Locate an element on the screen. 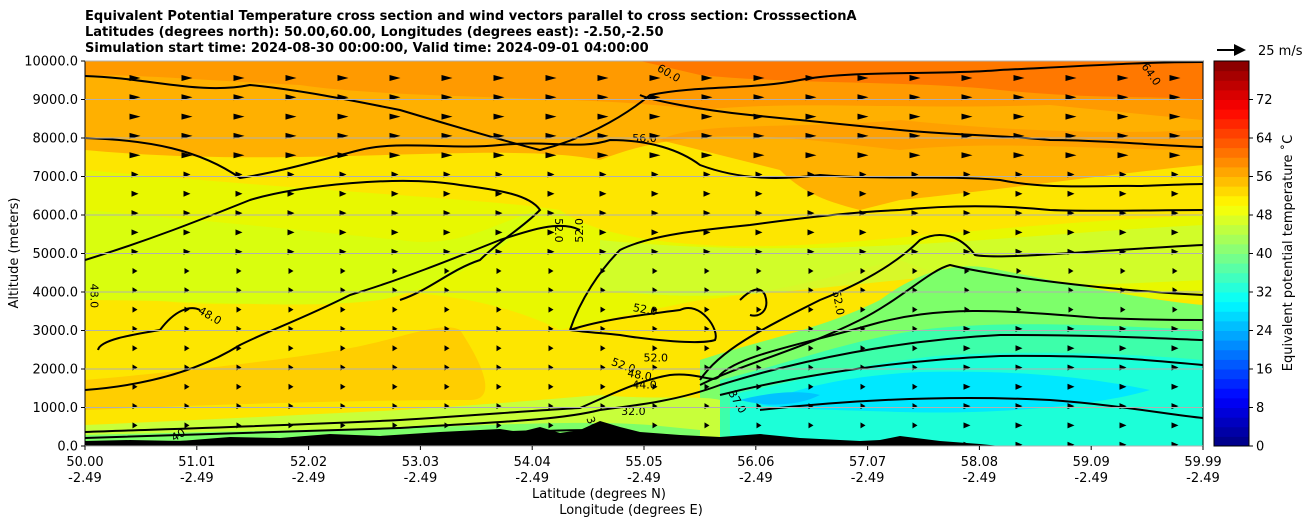 This screenshot has height=526, width=1308. contour-label: 48.0 is located at coordinates (639, 375).